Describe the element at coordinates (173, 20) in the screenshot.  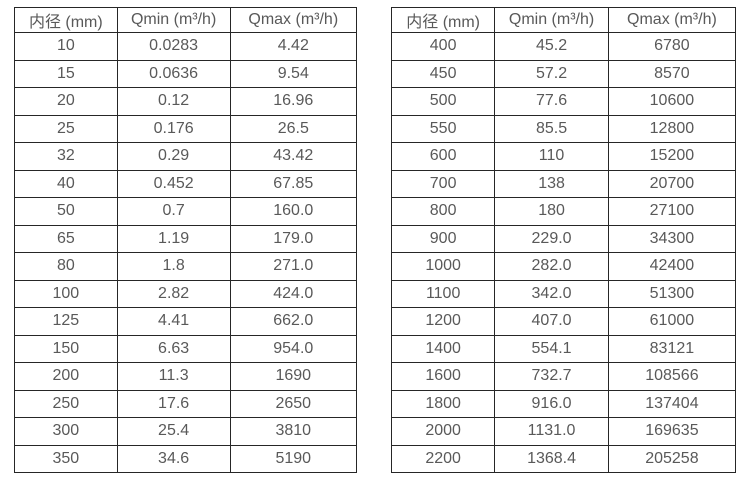
I see `column-header: Qmin (m³/h)` at that location.